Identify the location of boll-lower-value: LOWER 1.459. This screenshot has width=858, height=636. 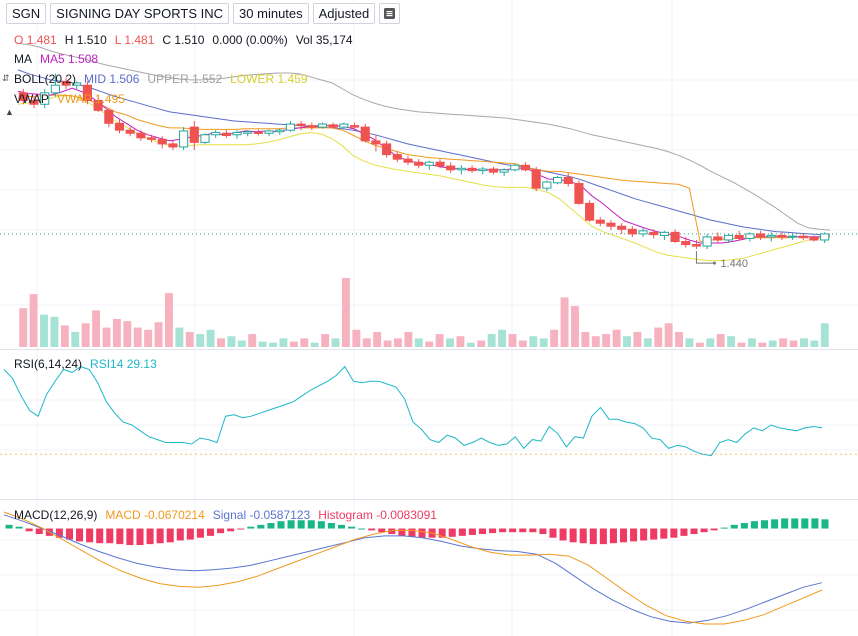
(269, 79).